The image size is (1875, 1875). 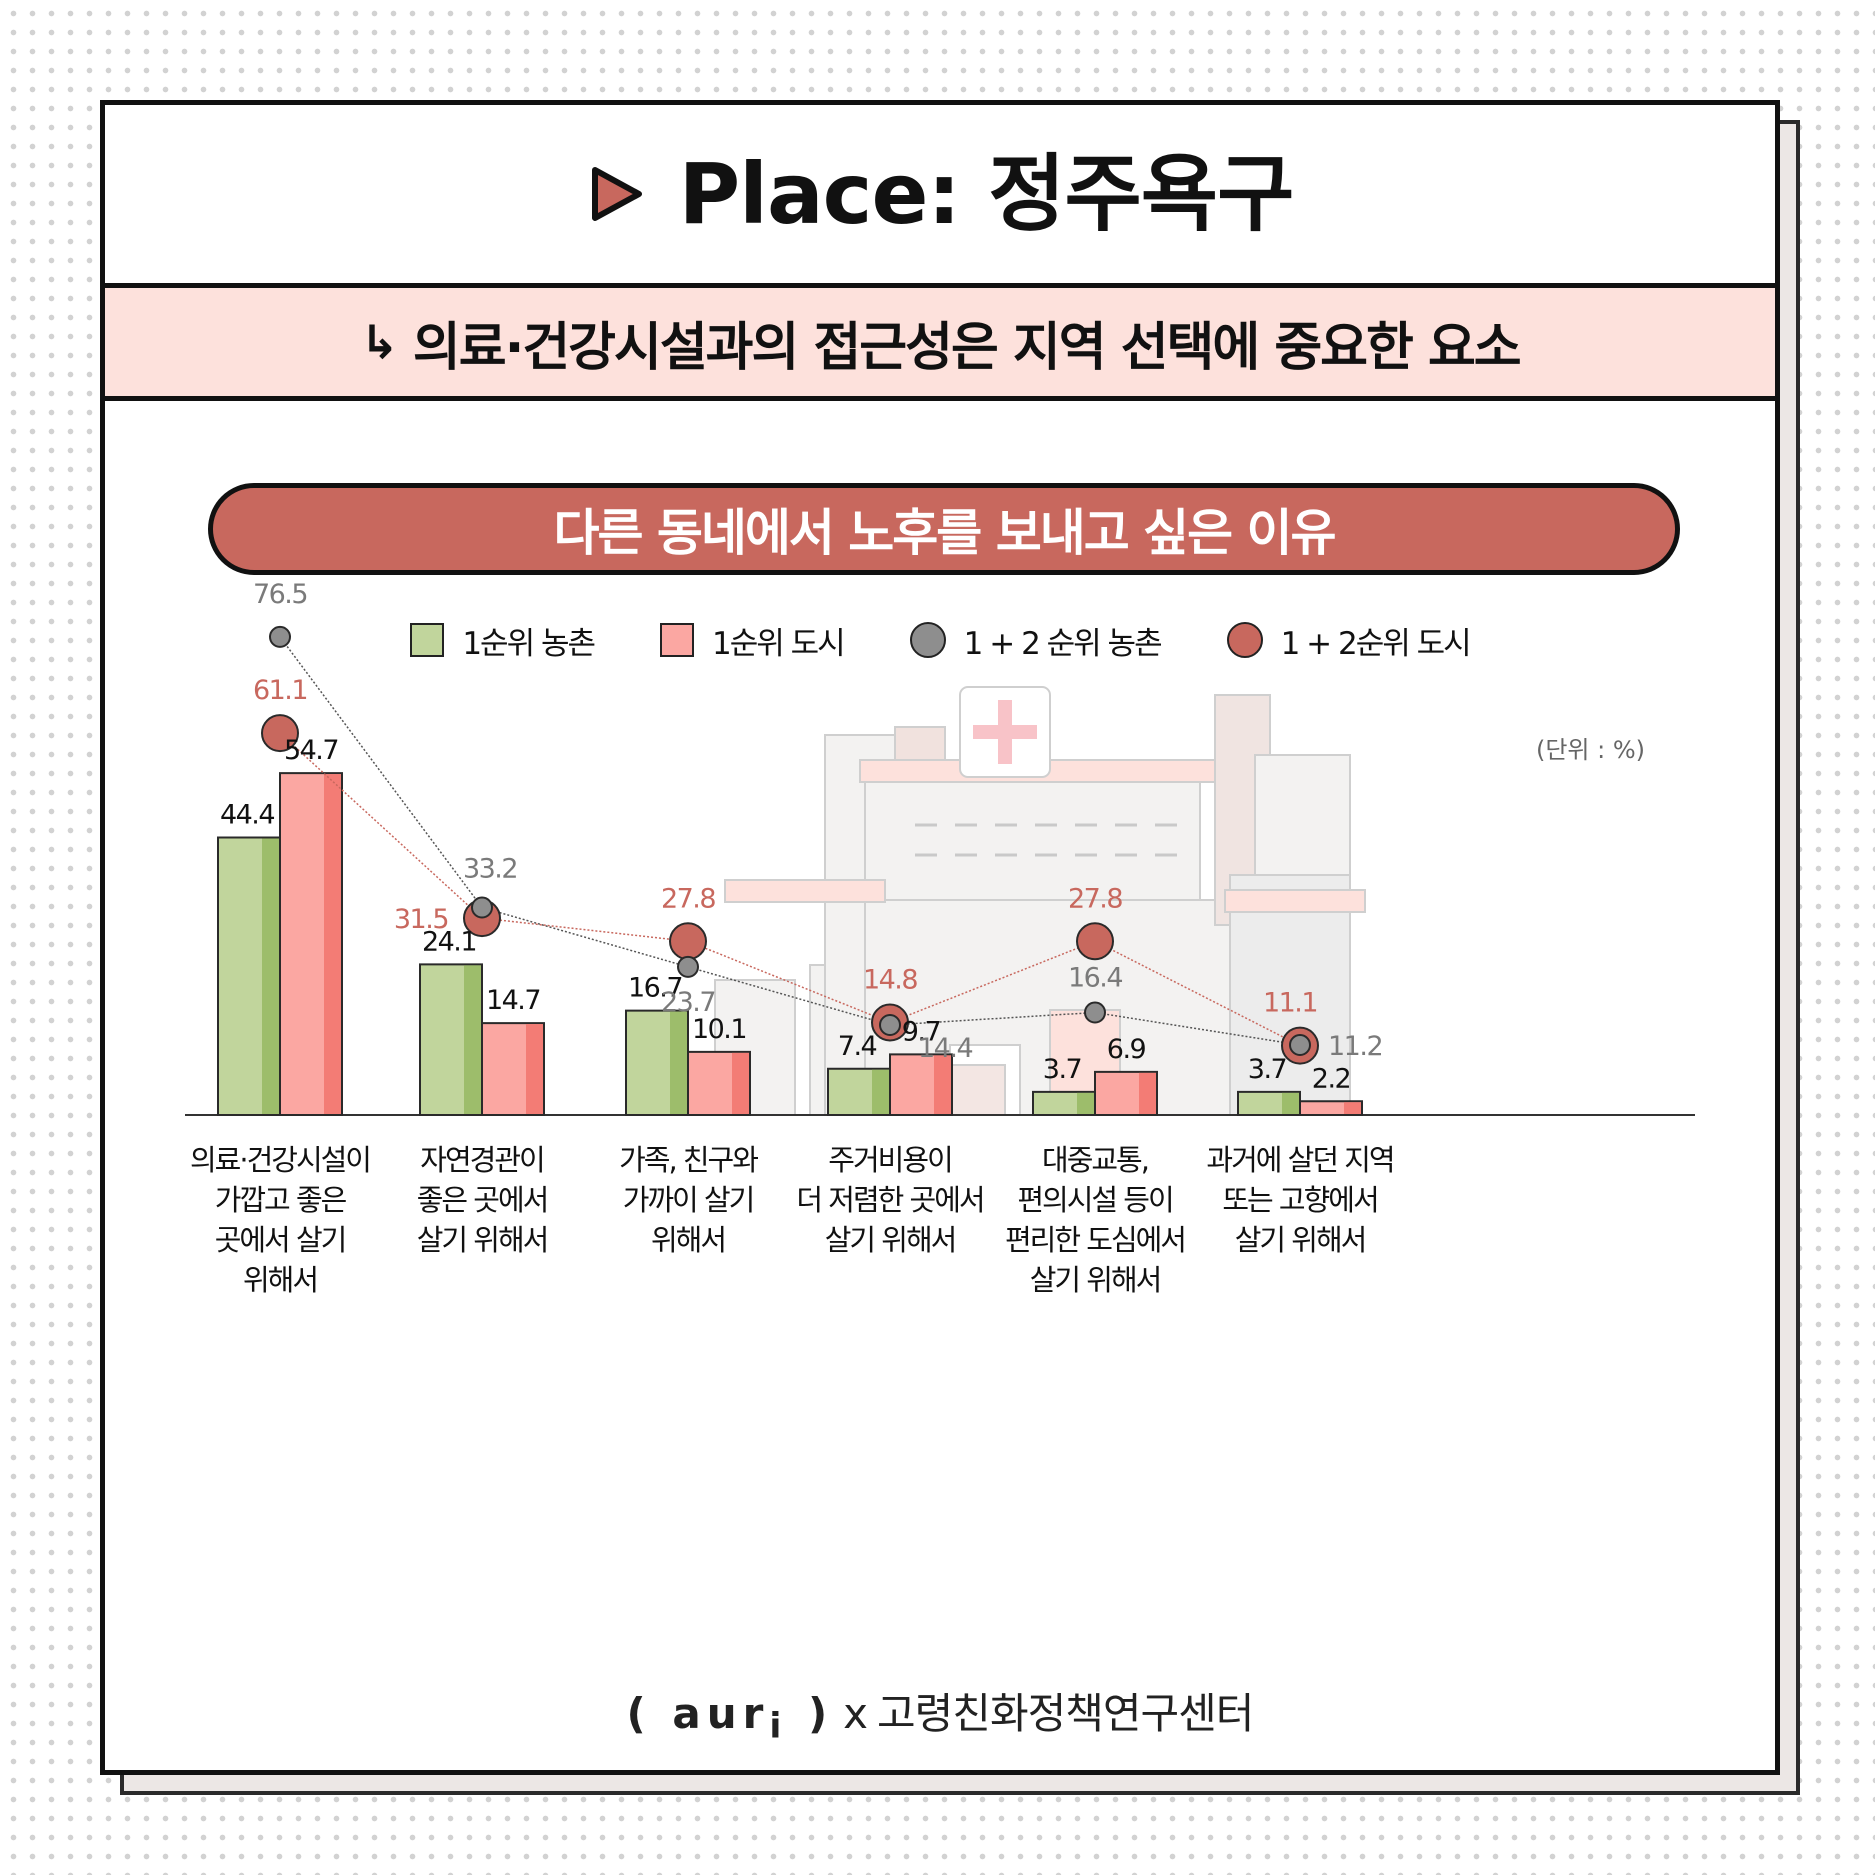 I want to click on play-icon, so click(x=616, y=194).